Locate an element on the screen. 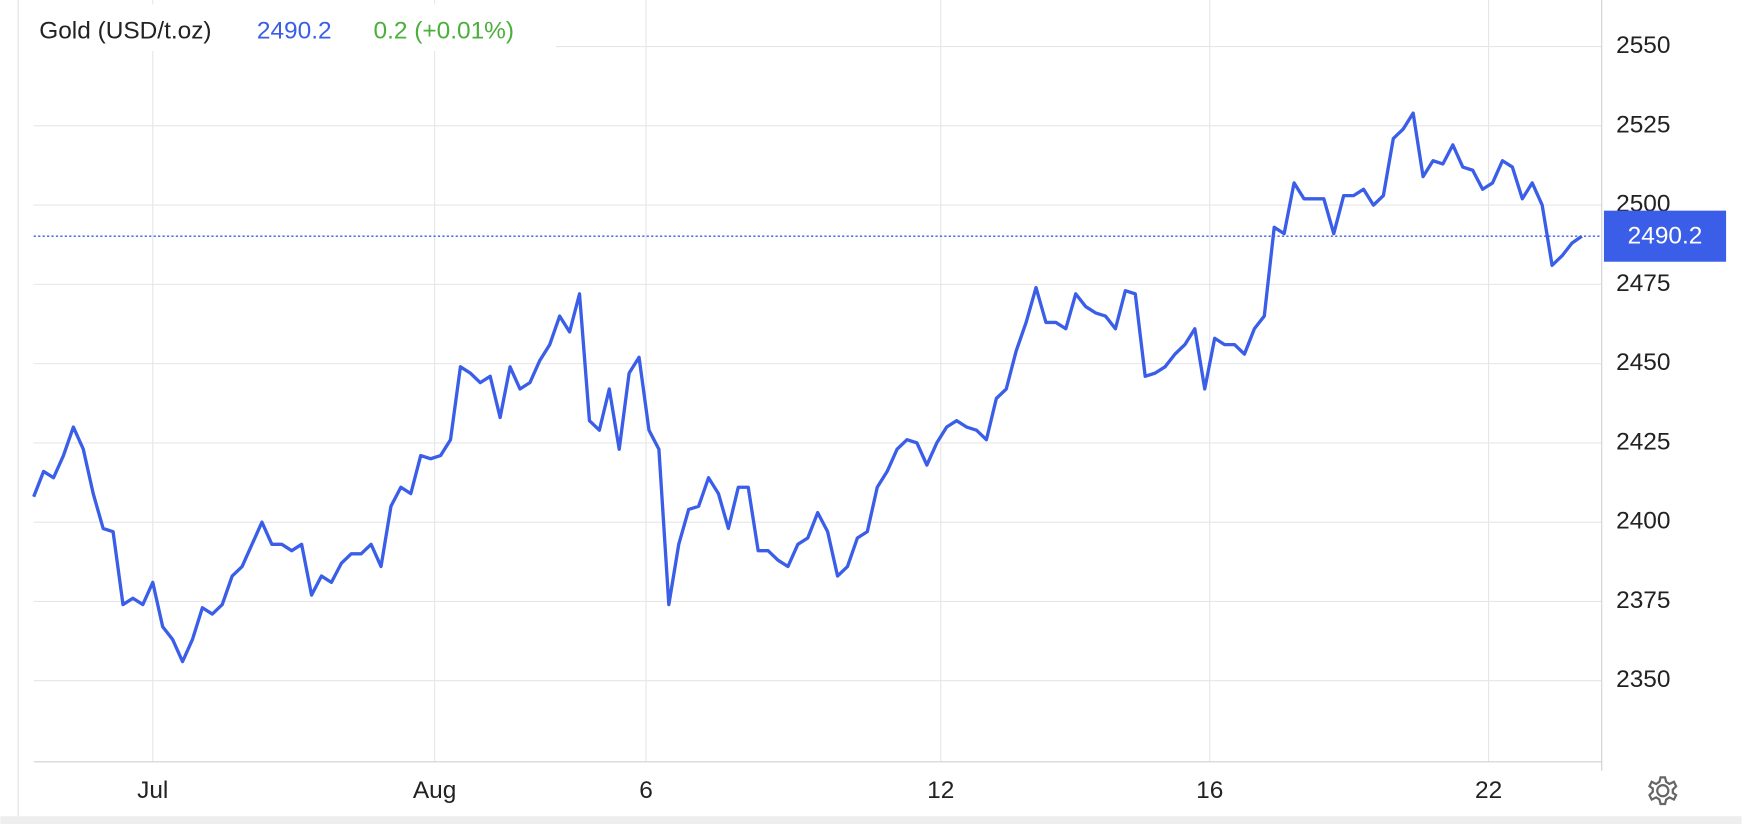  y-tick-label: 2450 is located at coordinates (1643, 362).